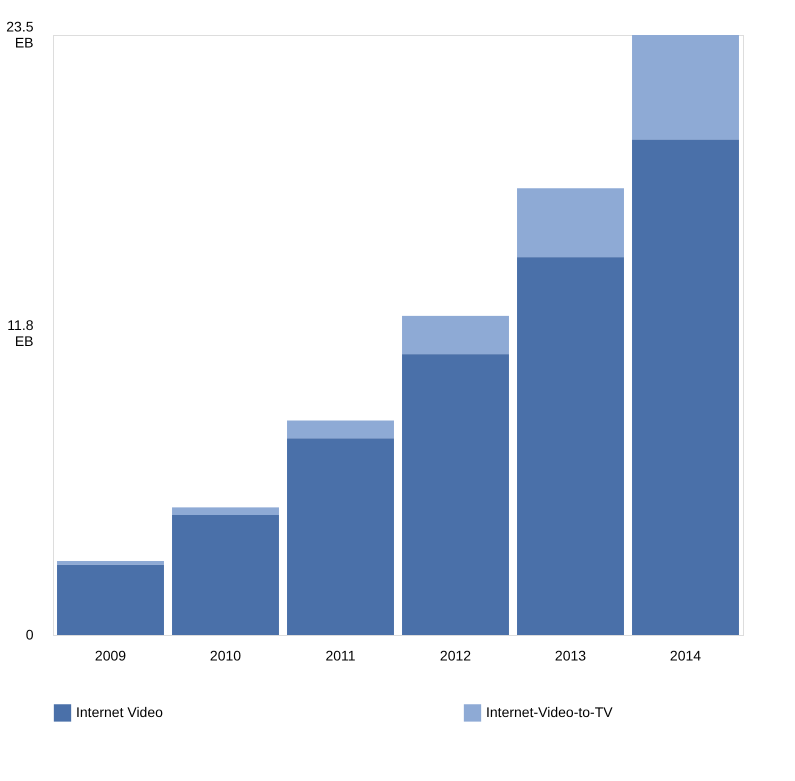 The height and width of the screenshot is (781, 795). What do you see at coordinates (226, 656) in the screenshot?
I see `x-tick-label: 2010` at bounding box center [226, 656].